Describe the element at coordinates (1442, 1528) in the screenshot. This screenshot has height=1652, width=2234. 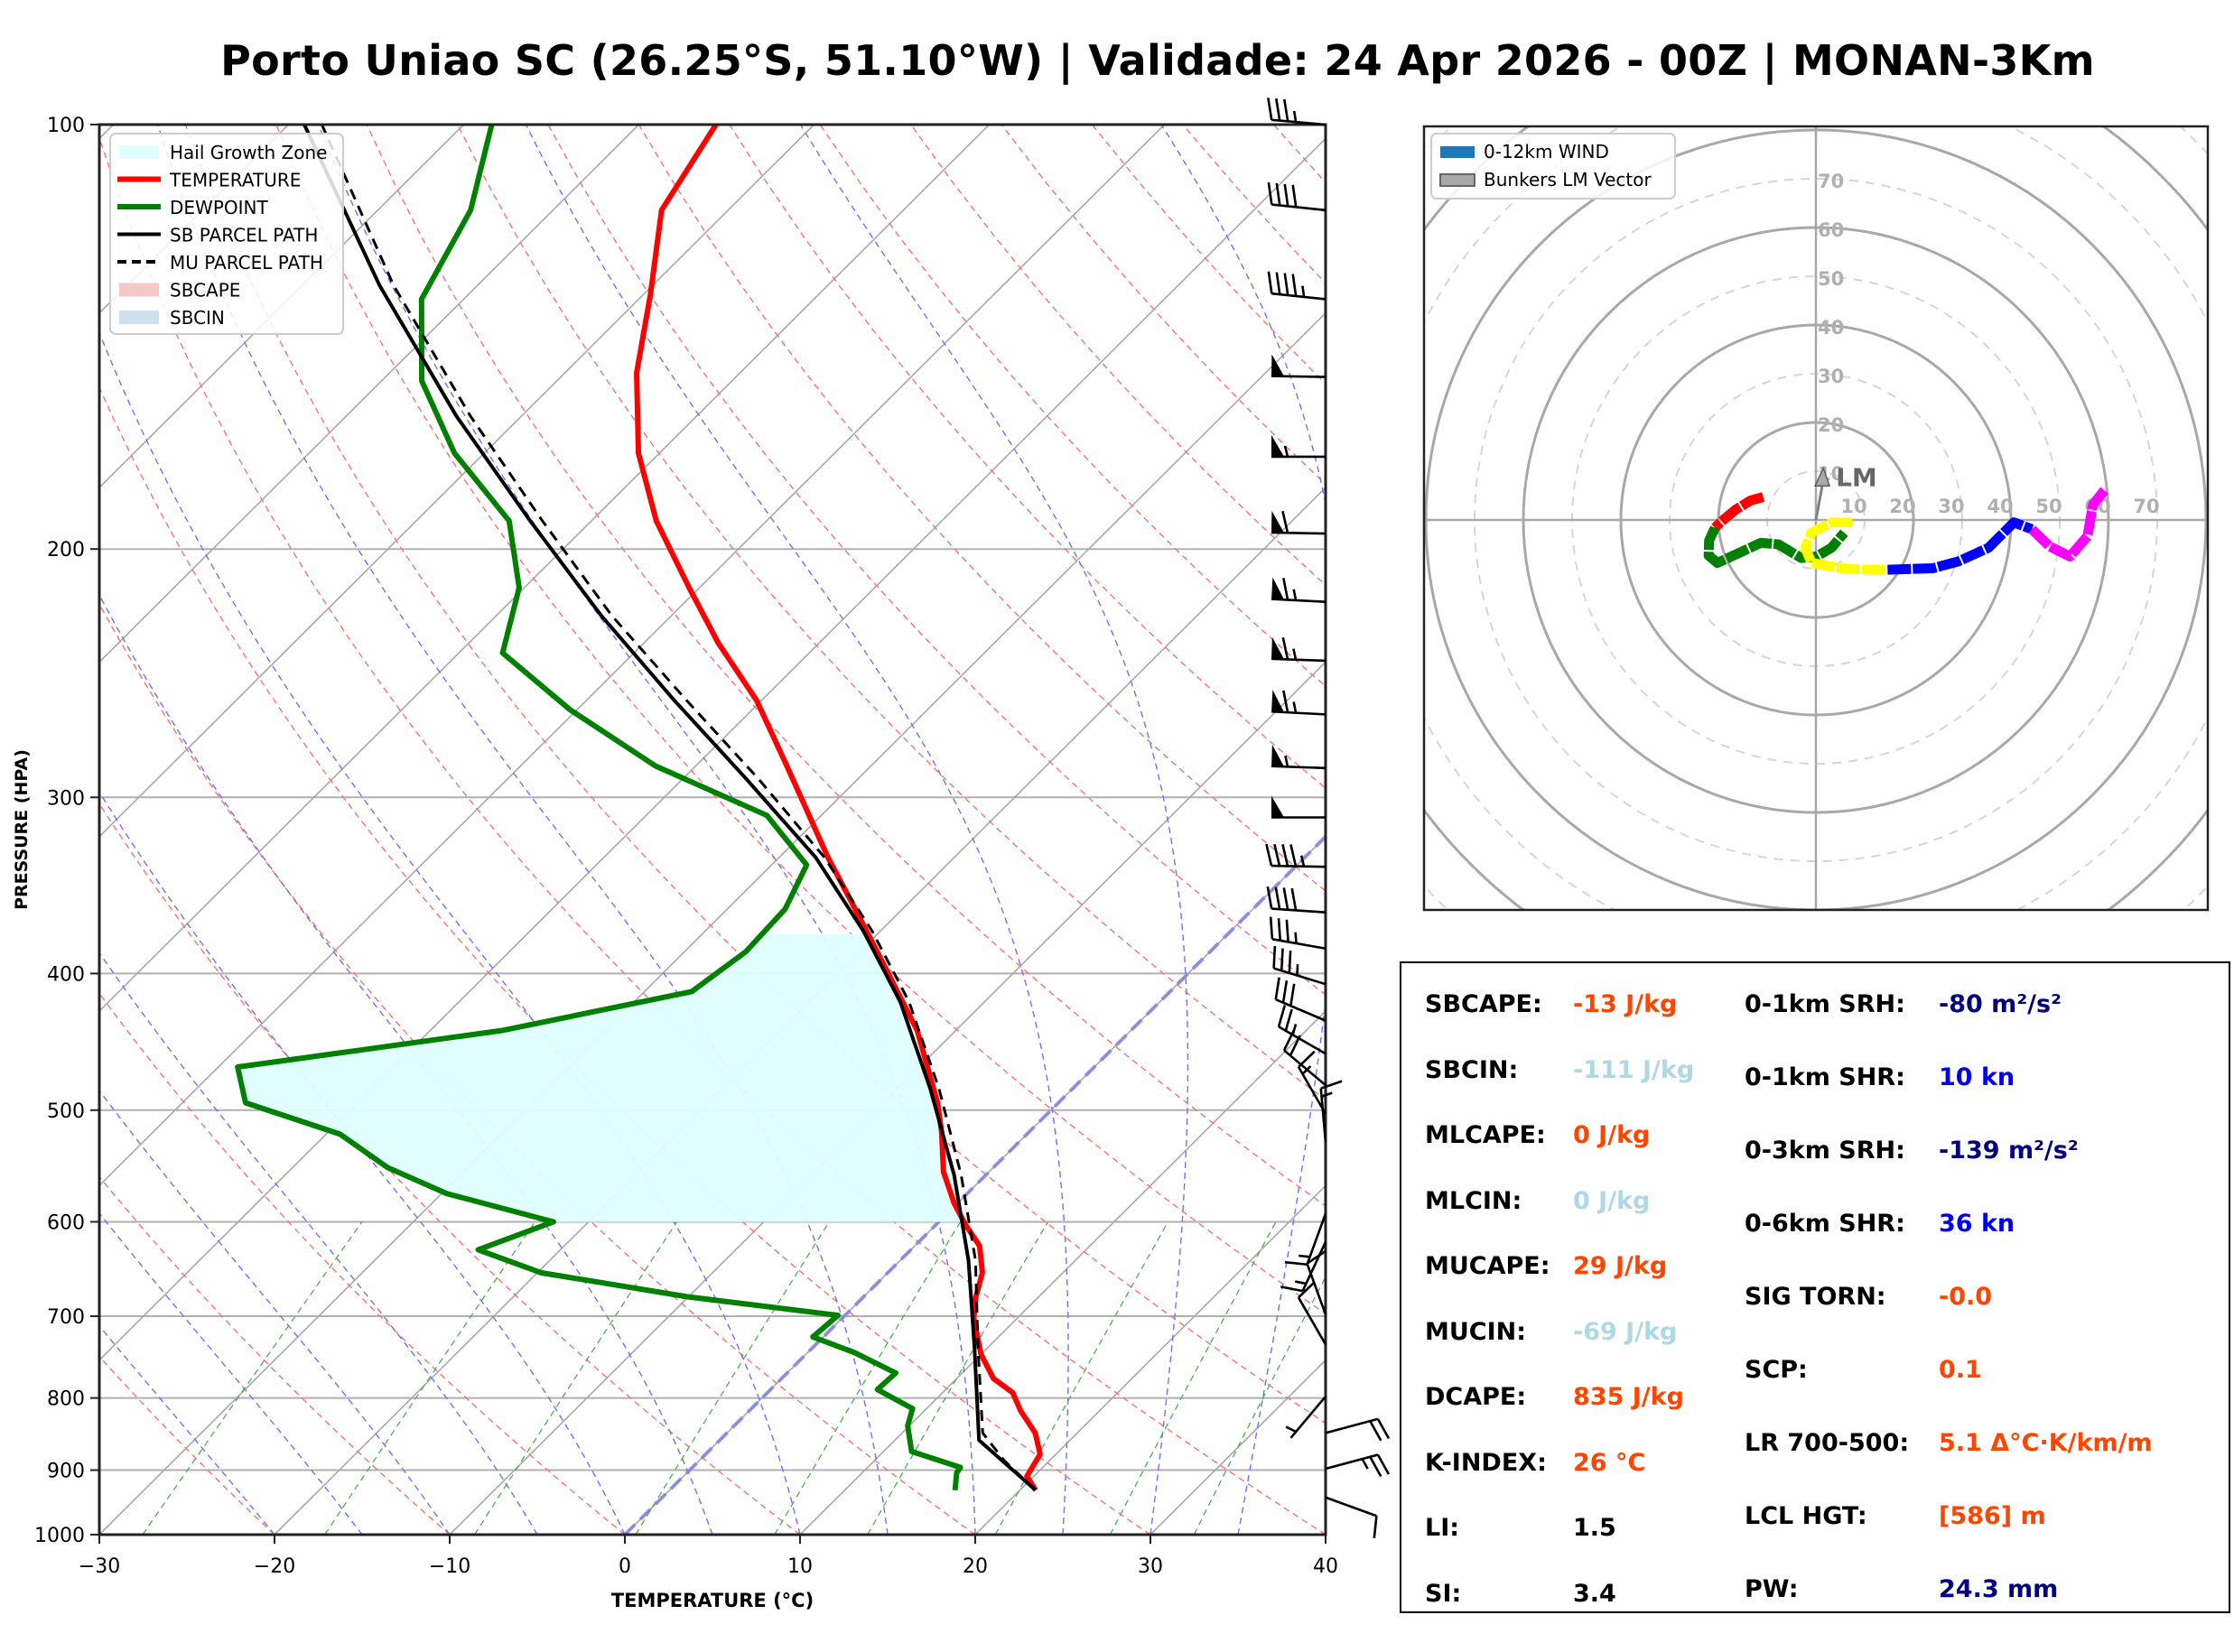
I see `stat-label: LI:` at that location.